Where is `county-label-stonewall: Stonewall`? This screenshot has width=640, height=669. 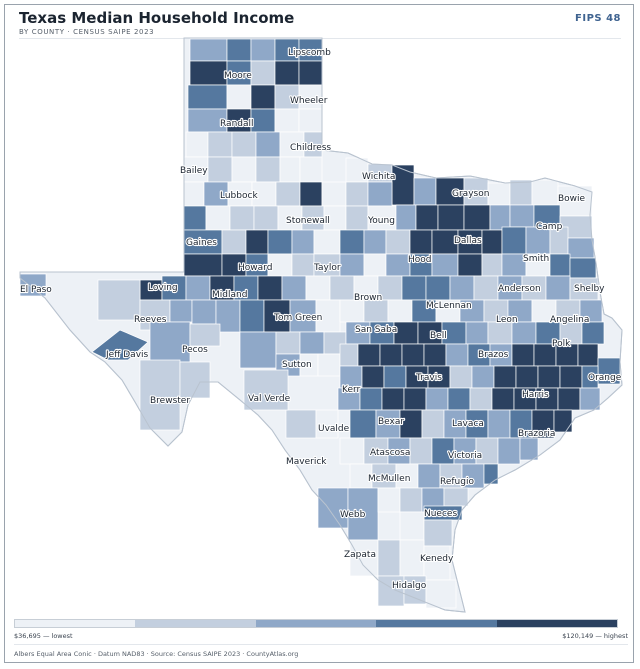 county-label-stonewall: Stonewall is located at coordinates (308, 221).